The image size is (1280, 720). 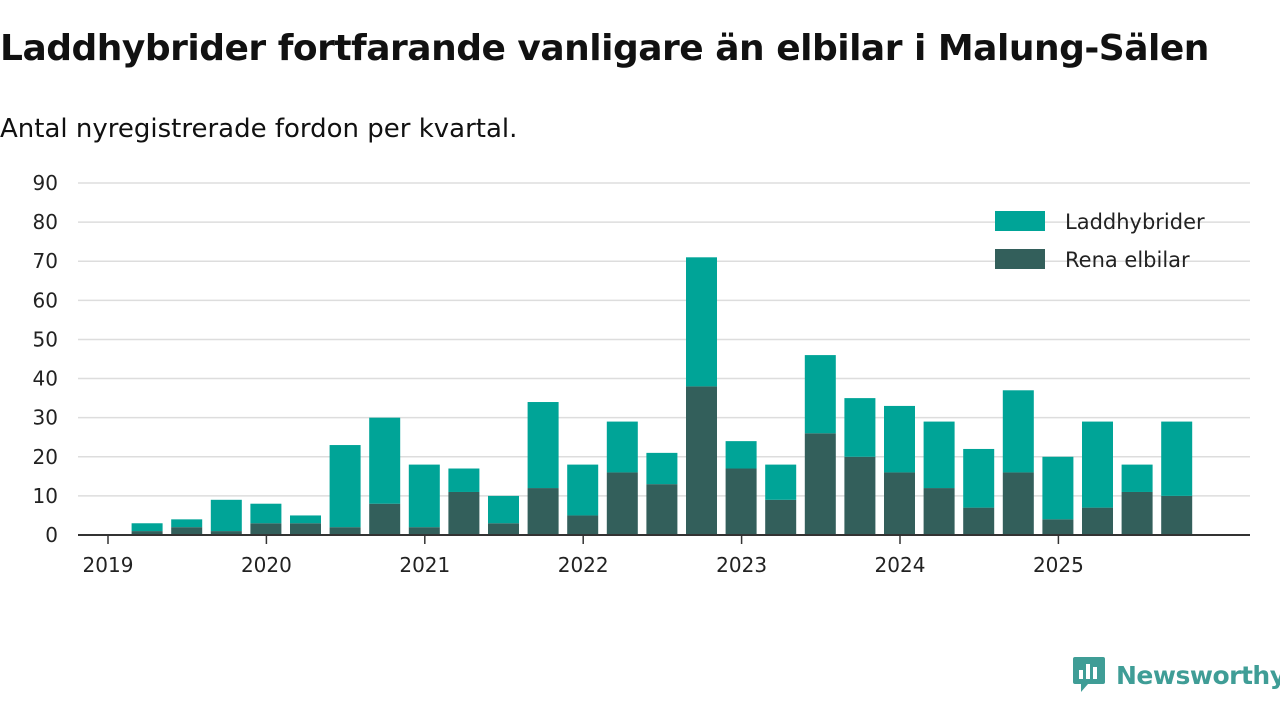 What do you see at coordinates (45, 300) in the screenshot?
I see `y-tick-label: 60` at bounding box center [45, 300].